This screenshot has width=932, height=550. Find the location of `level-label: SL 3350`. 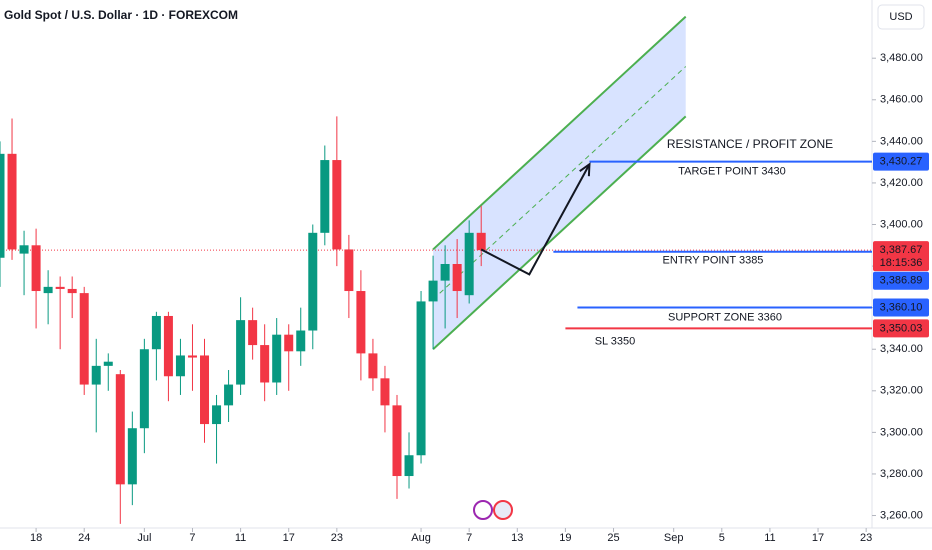

level-label: SL 3350 is located at coordinates (615, 341).